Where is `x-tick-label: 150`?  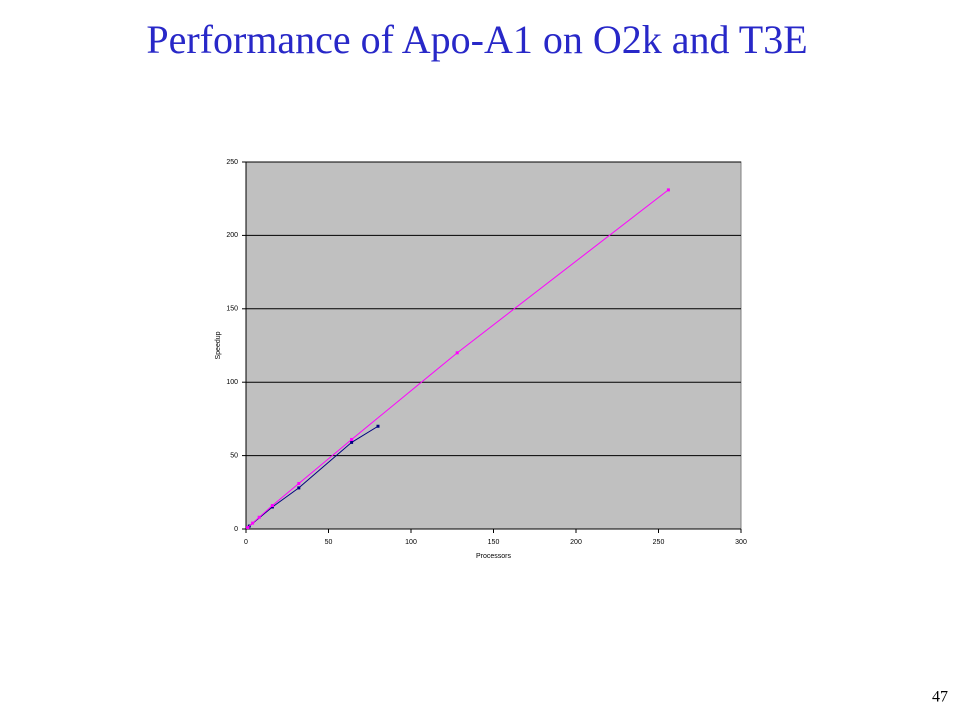 x-tick-label: 150 is located at coordinates (494, 542).